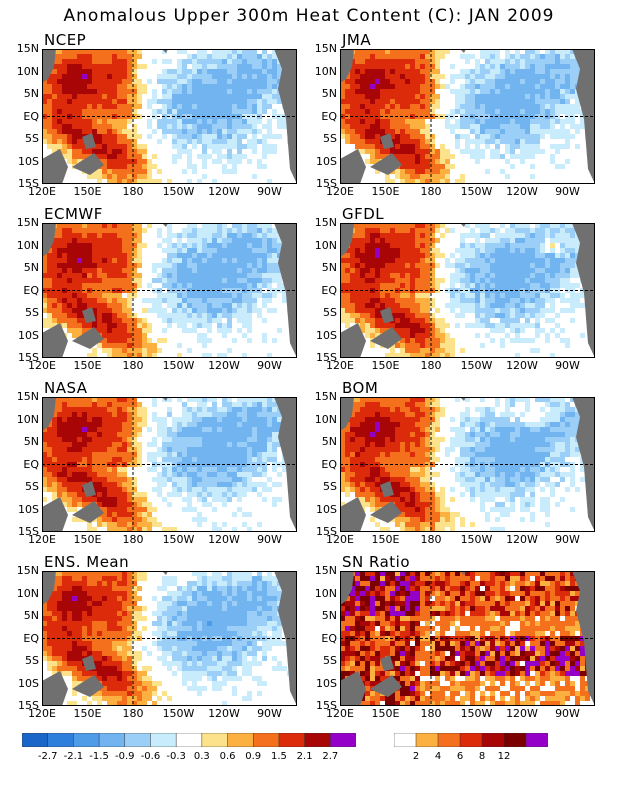 The image size is (618, 800). I want to click on panel-title: SN Ratio, so click(376, 562).